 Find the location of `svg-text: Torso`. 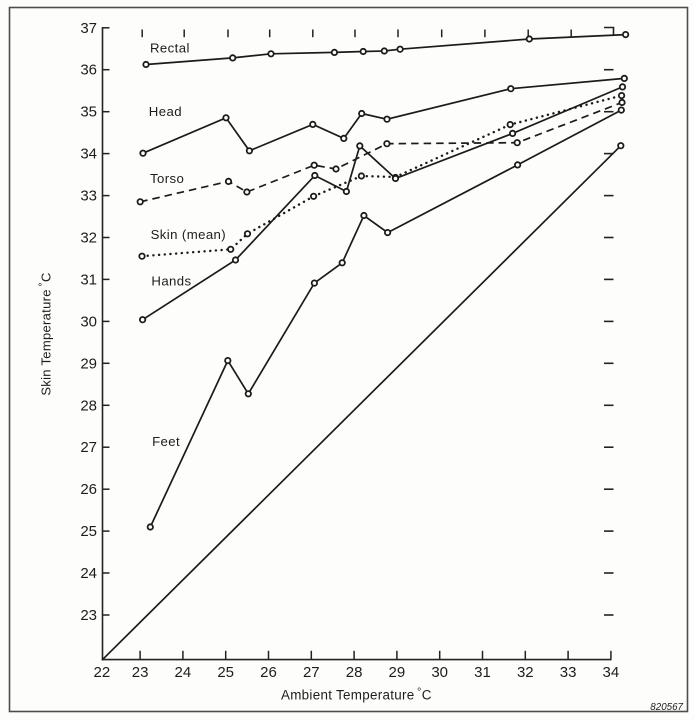

svg-text: Torso is located at coordinates (167, 178).